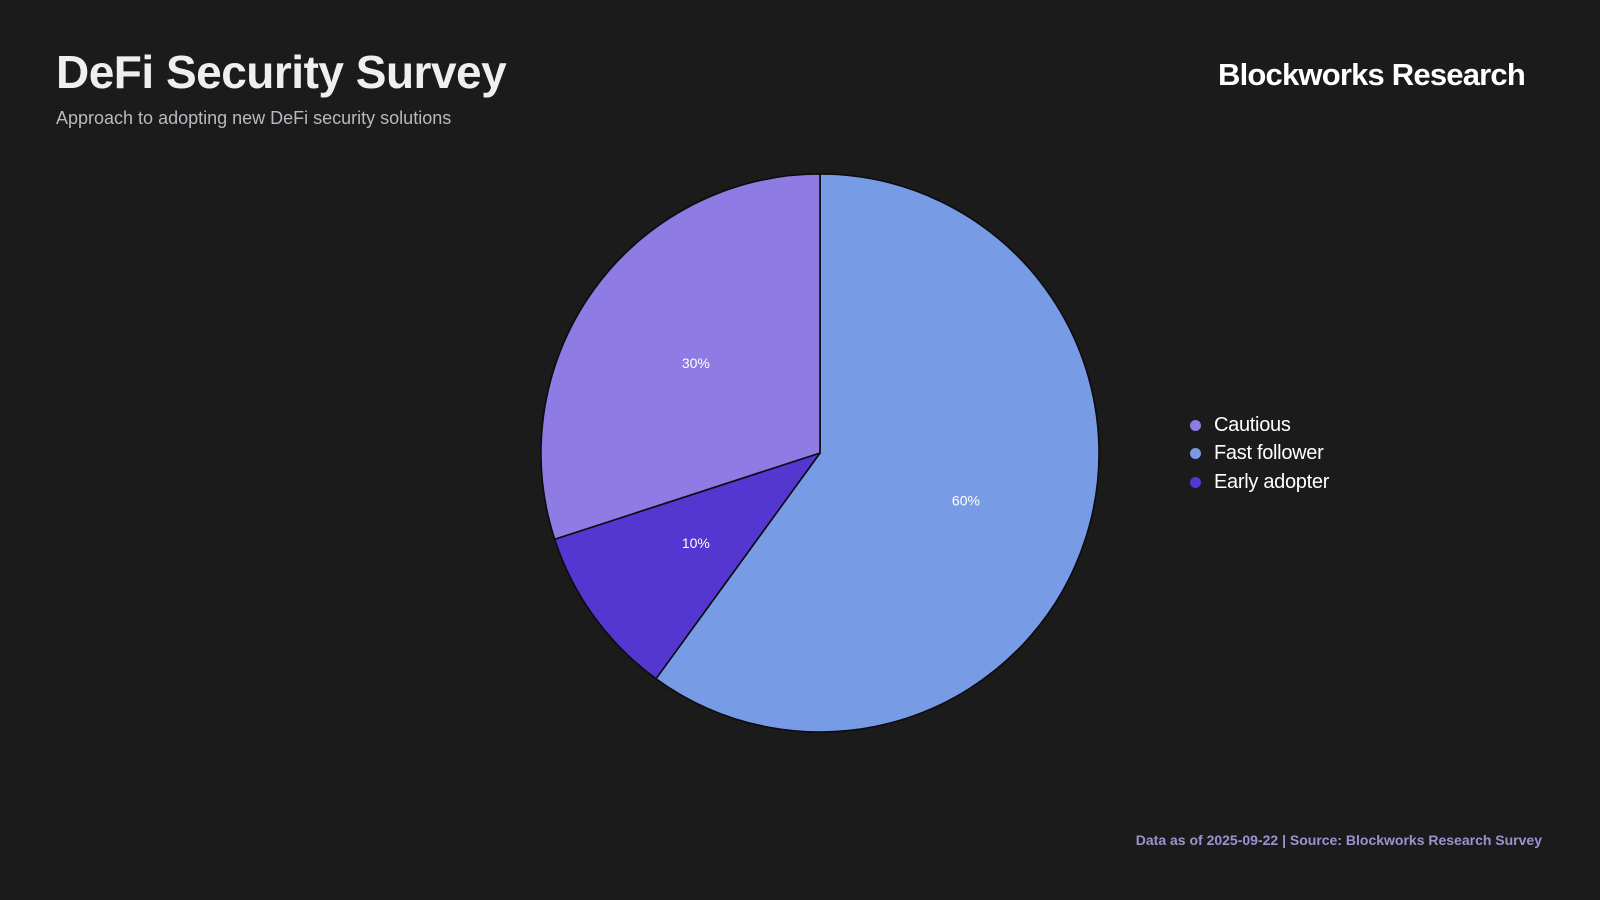  What do you see at coordinates (1371, 74) in the screenshot?
I see `brand-logo: Blockworks Research` at bounding box center [1371, 74].